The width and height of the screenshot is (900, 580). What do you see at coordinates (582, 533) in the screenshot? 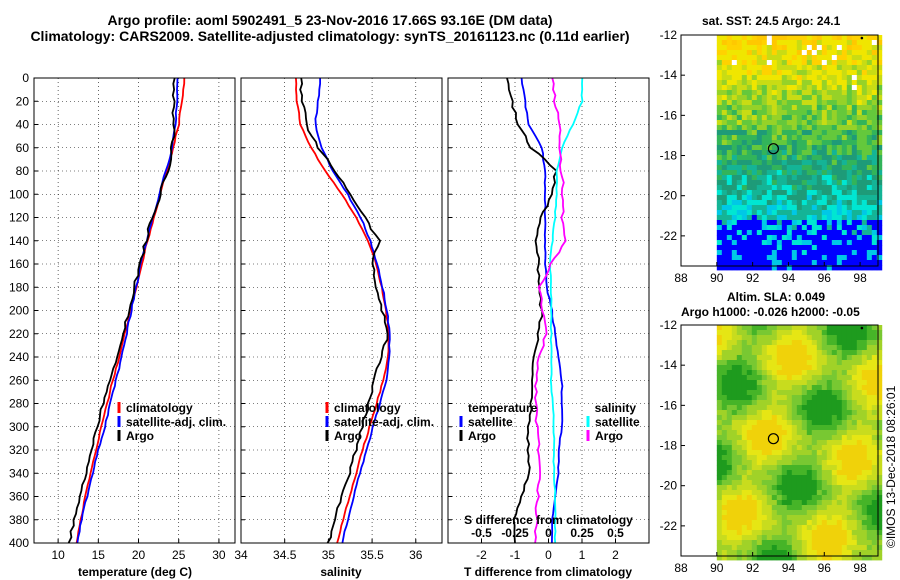
I see `x2-tick-label: 0.25` at bounding box center [582, 533].